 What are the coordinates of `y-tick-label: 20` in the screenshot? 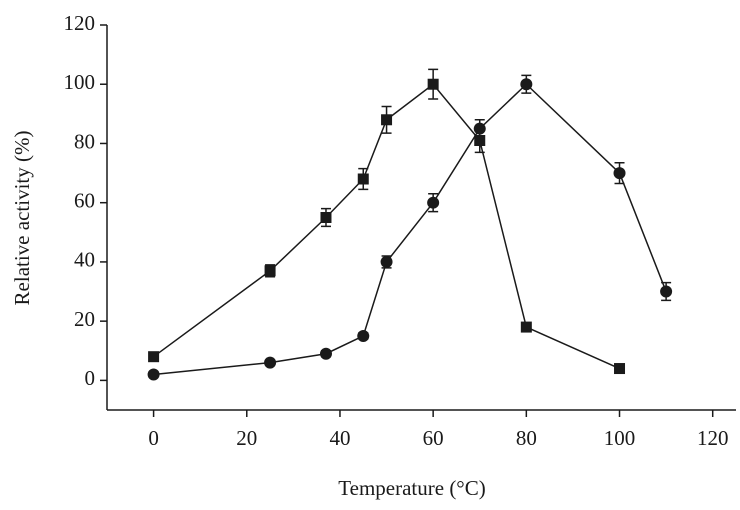 It's located at (84, 319).